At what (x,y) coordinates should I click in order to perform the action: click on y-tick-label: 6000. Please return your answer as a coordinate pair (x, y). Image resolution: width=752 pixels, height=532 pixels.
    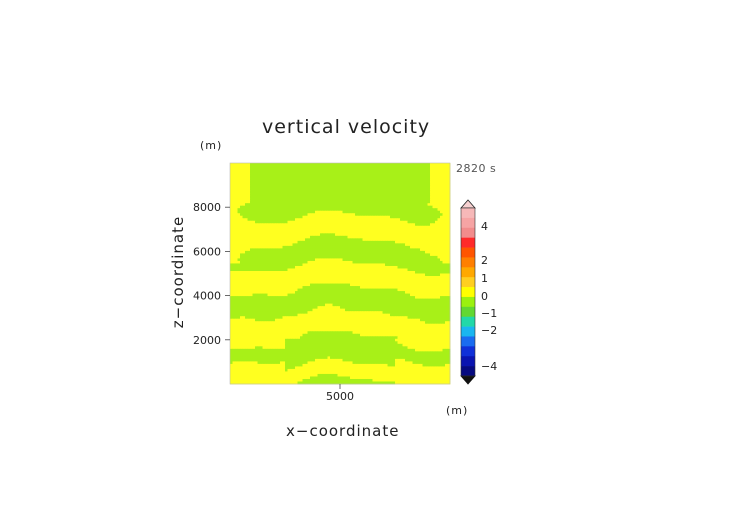
    Looking at the image, I should click on (207, 251).